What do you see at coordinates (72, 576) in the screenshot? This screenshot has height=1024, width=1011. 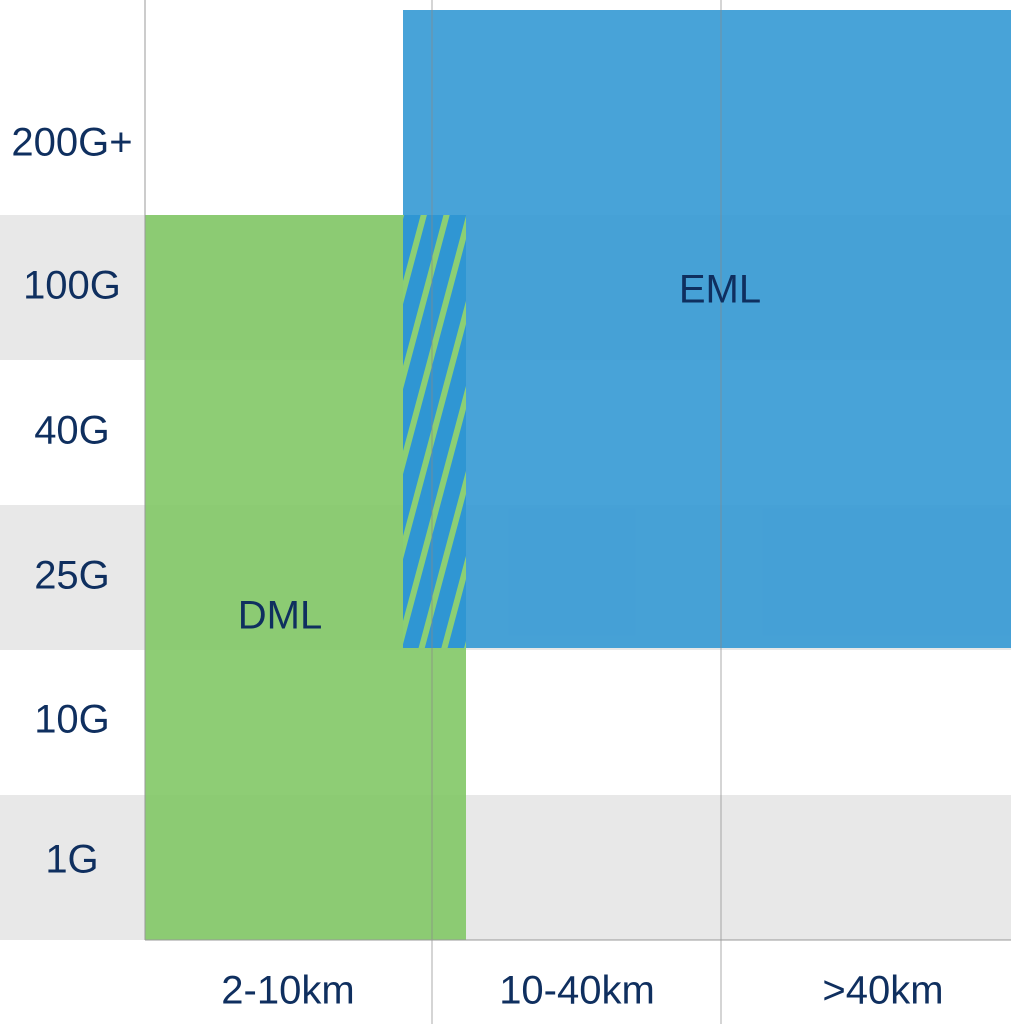 I see `row-label: 25G` at bounding box center [72, 576].